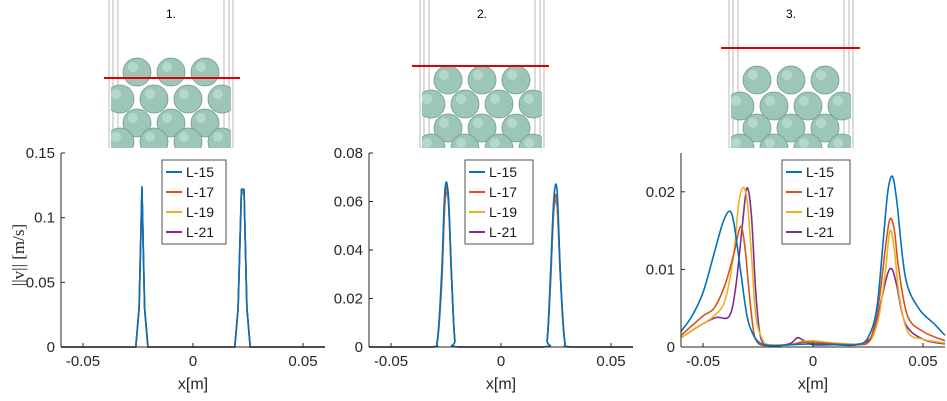 This screenshot has width=947, height=401. Describe the element at coordinates (660, 269) in the screenshot. I see `y-tick-label: 0.01` at that location.